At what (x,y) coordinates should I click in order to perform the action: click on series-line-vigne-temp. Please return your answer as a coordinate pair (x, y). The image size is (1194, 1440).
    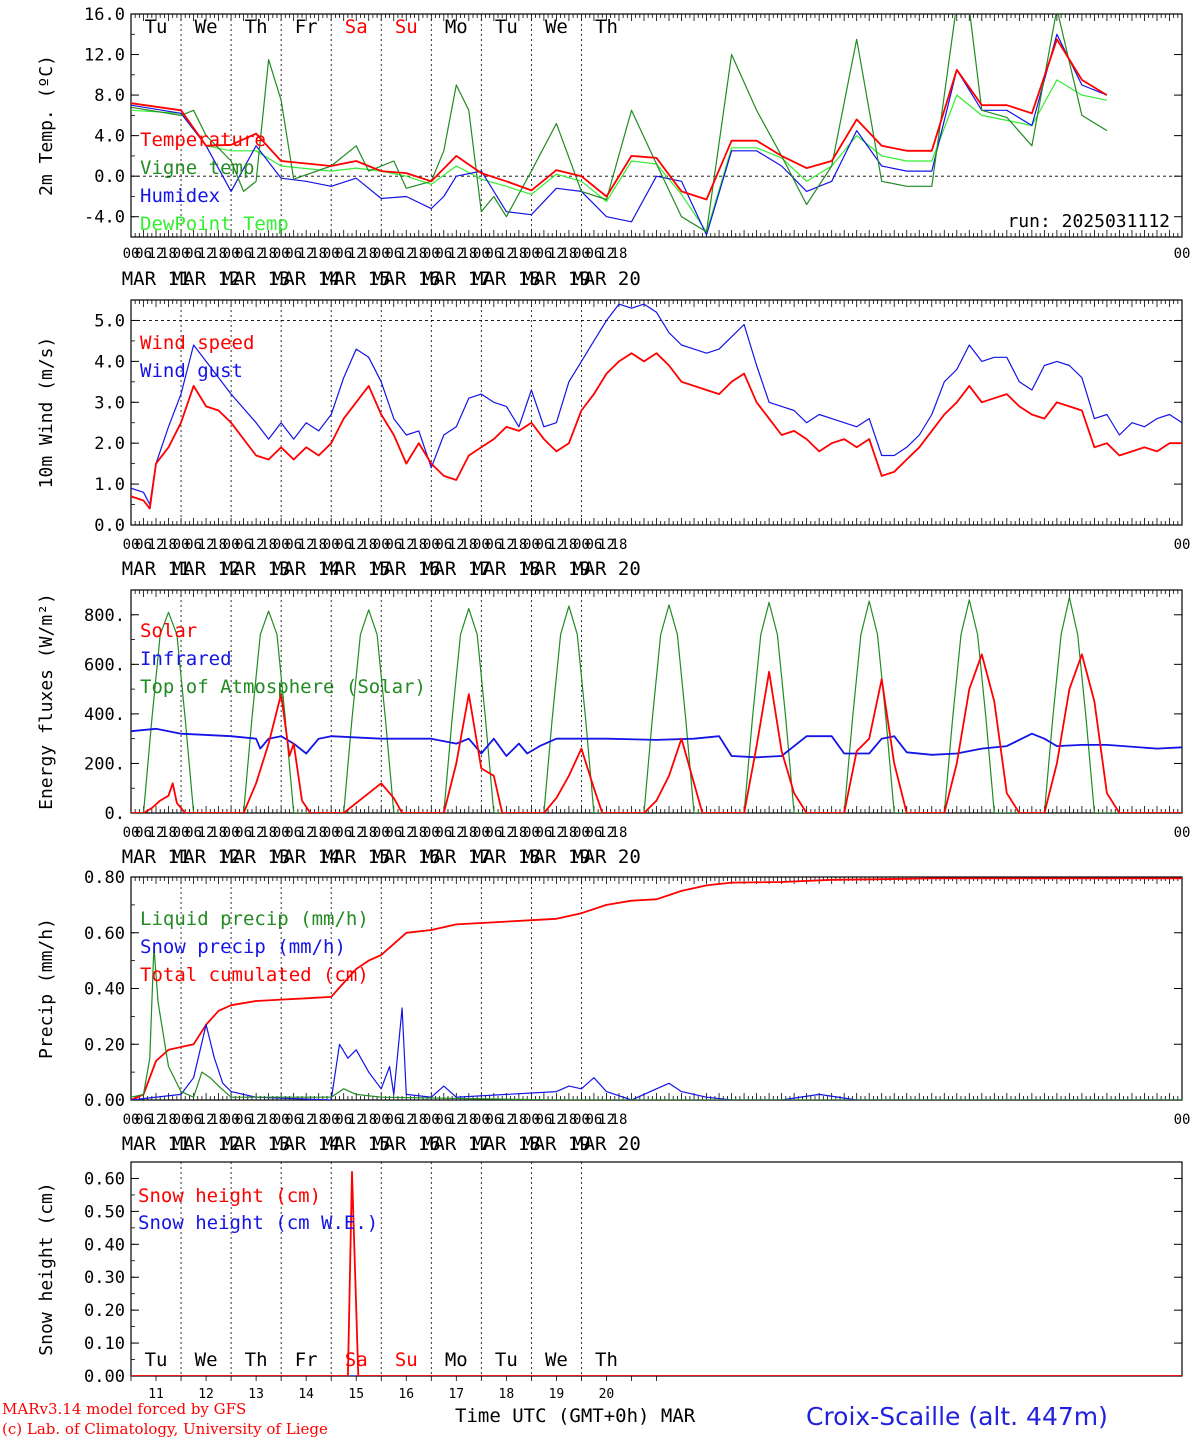
    Looking at the image, I should click on (619, 123).